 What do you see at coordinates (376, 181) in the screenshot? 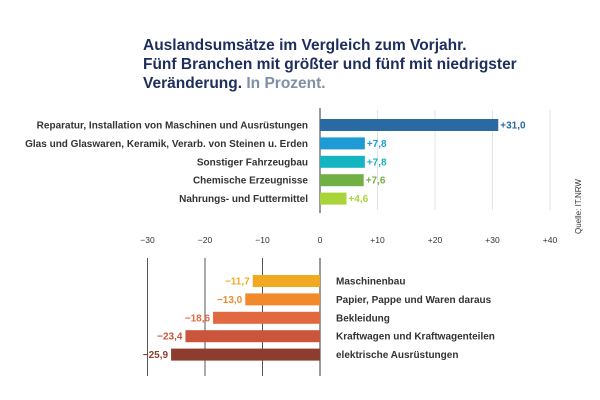
I see `data-label: +7,6` at bounding box center [376, 181].